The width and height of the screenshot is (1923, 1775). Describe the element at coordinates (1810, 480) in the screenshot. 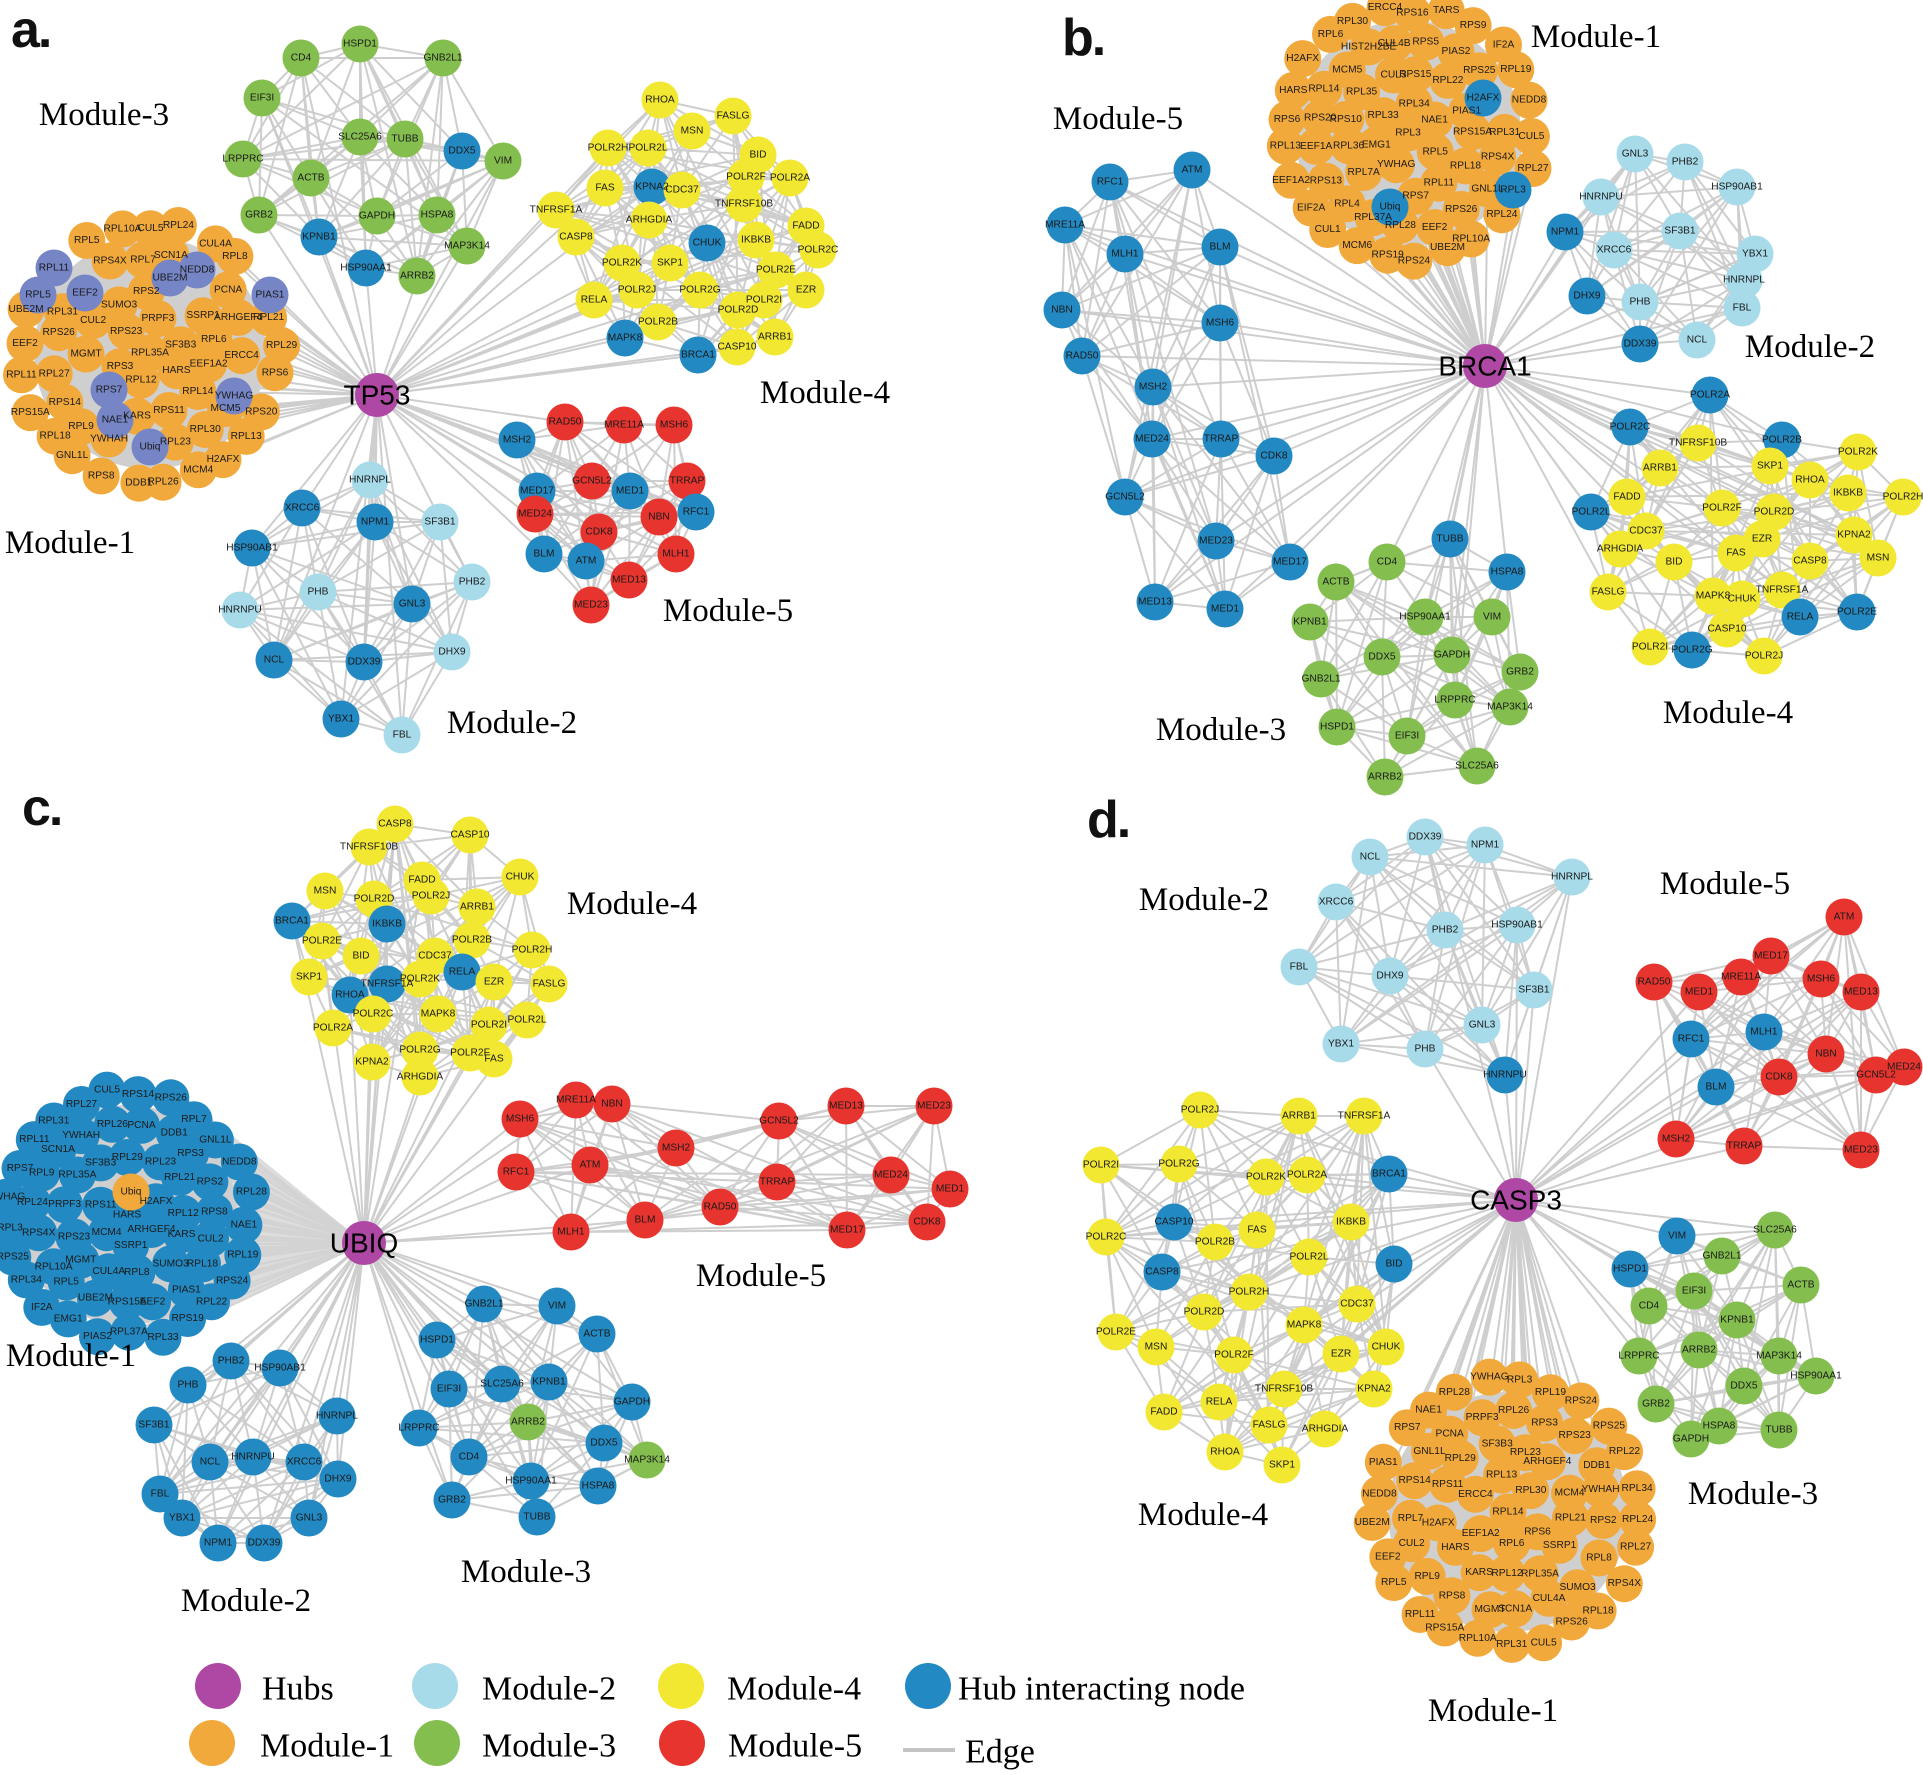

I see `svg-text: RHOA` at that location.